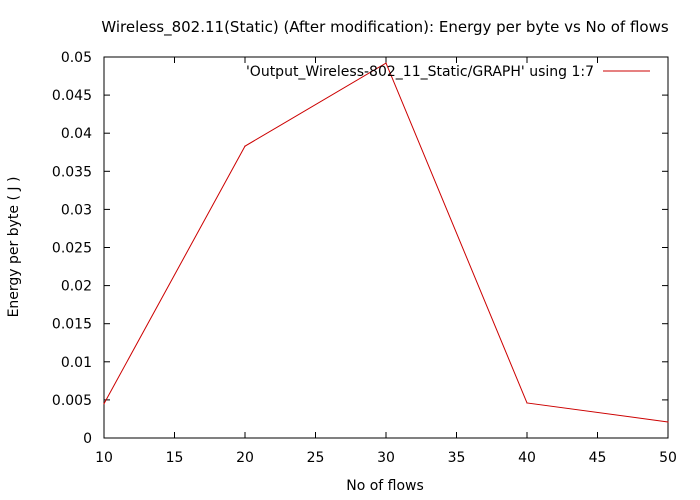 This screenshot has height=500, width=700. I want to click on y-tick-label: 0.045, so click(72, 96).